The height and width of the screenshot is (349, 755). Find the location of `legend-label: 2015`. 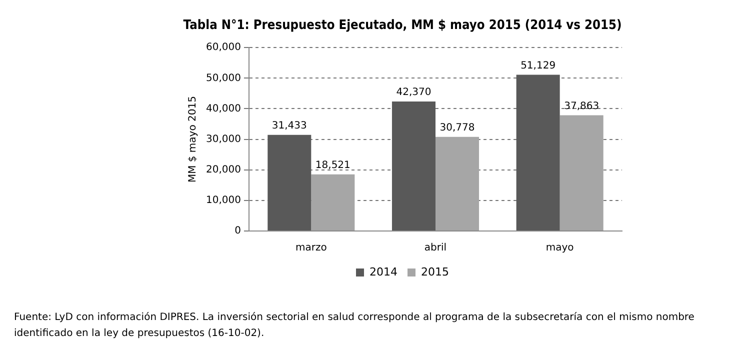

legend-label: 2015 is located at coordinates (435, 271).